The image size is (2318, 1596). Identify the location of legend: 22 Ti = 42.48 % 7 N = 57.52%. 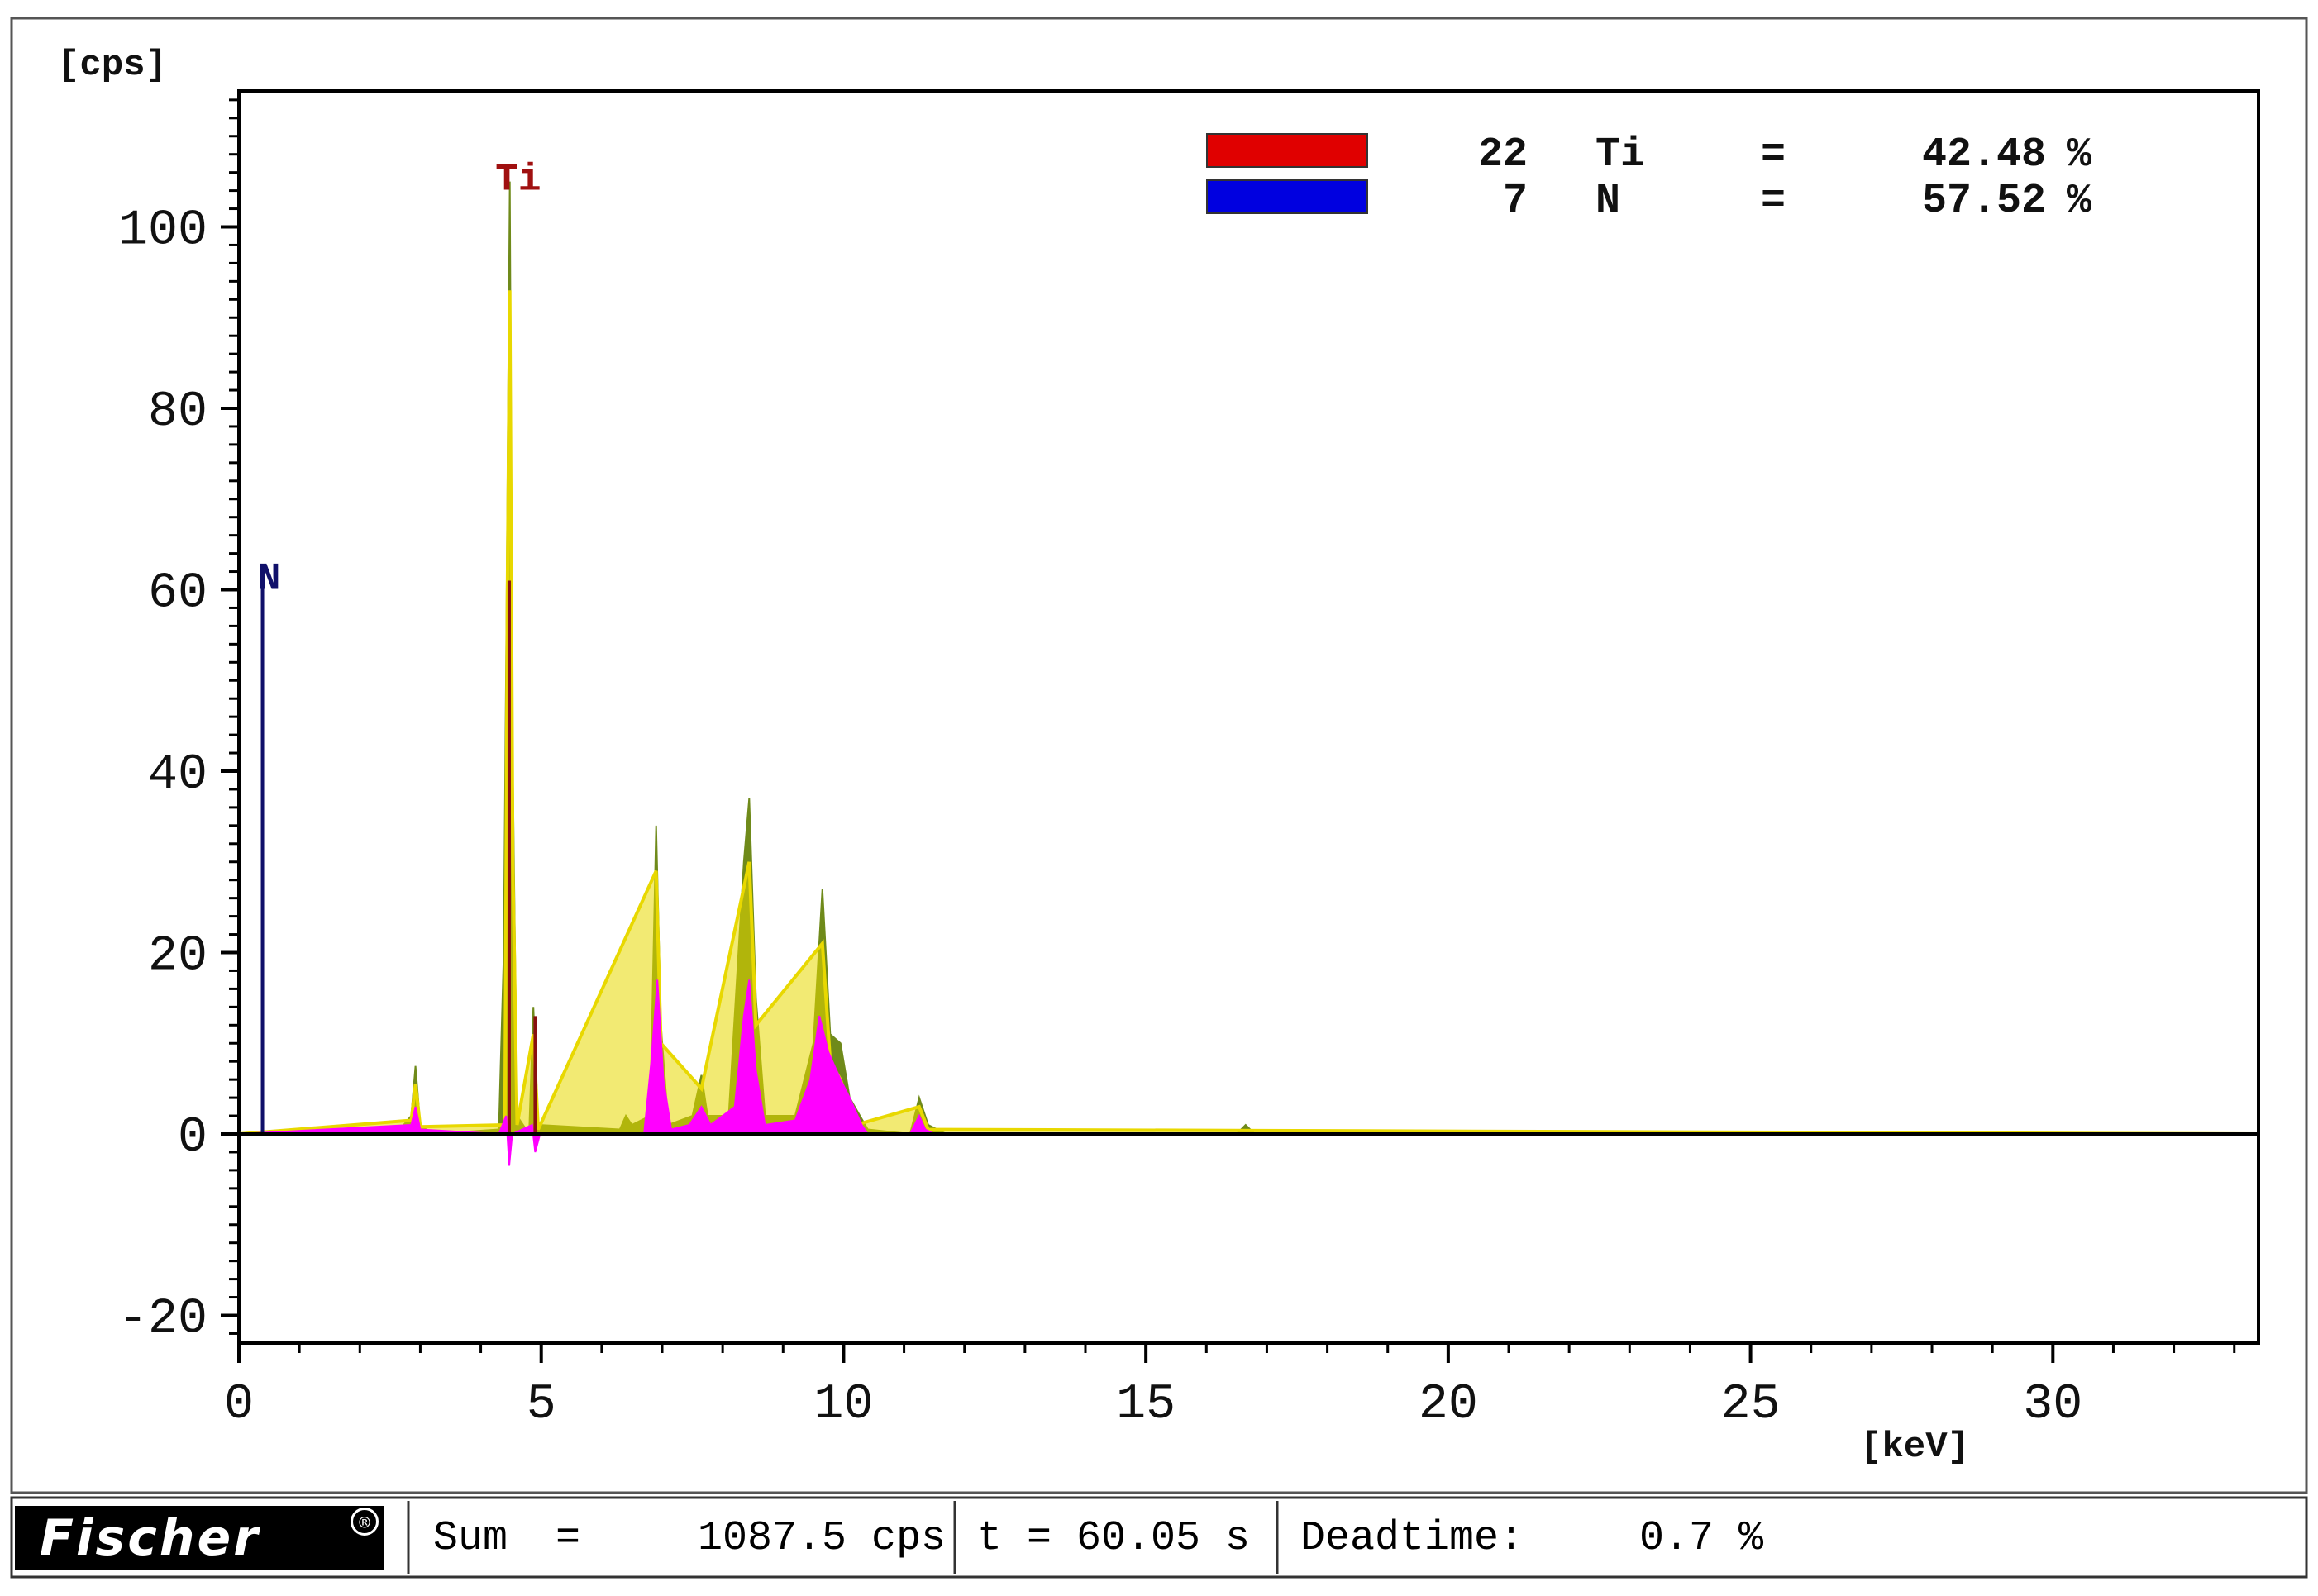
(1649, 178).